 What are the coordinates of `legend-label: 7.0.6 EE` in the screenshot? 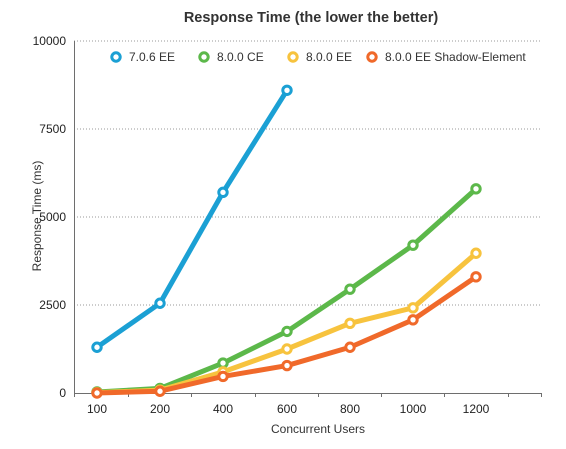 It's located at (152, 57).